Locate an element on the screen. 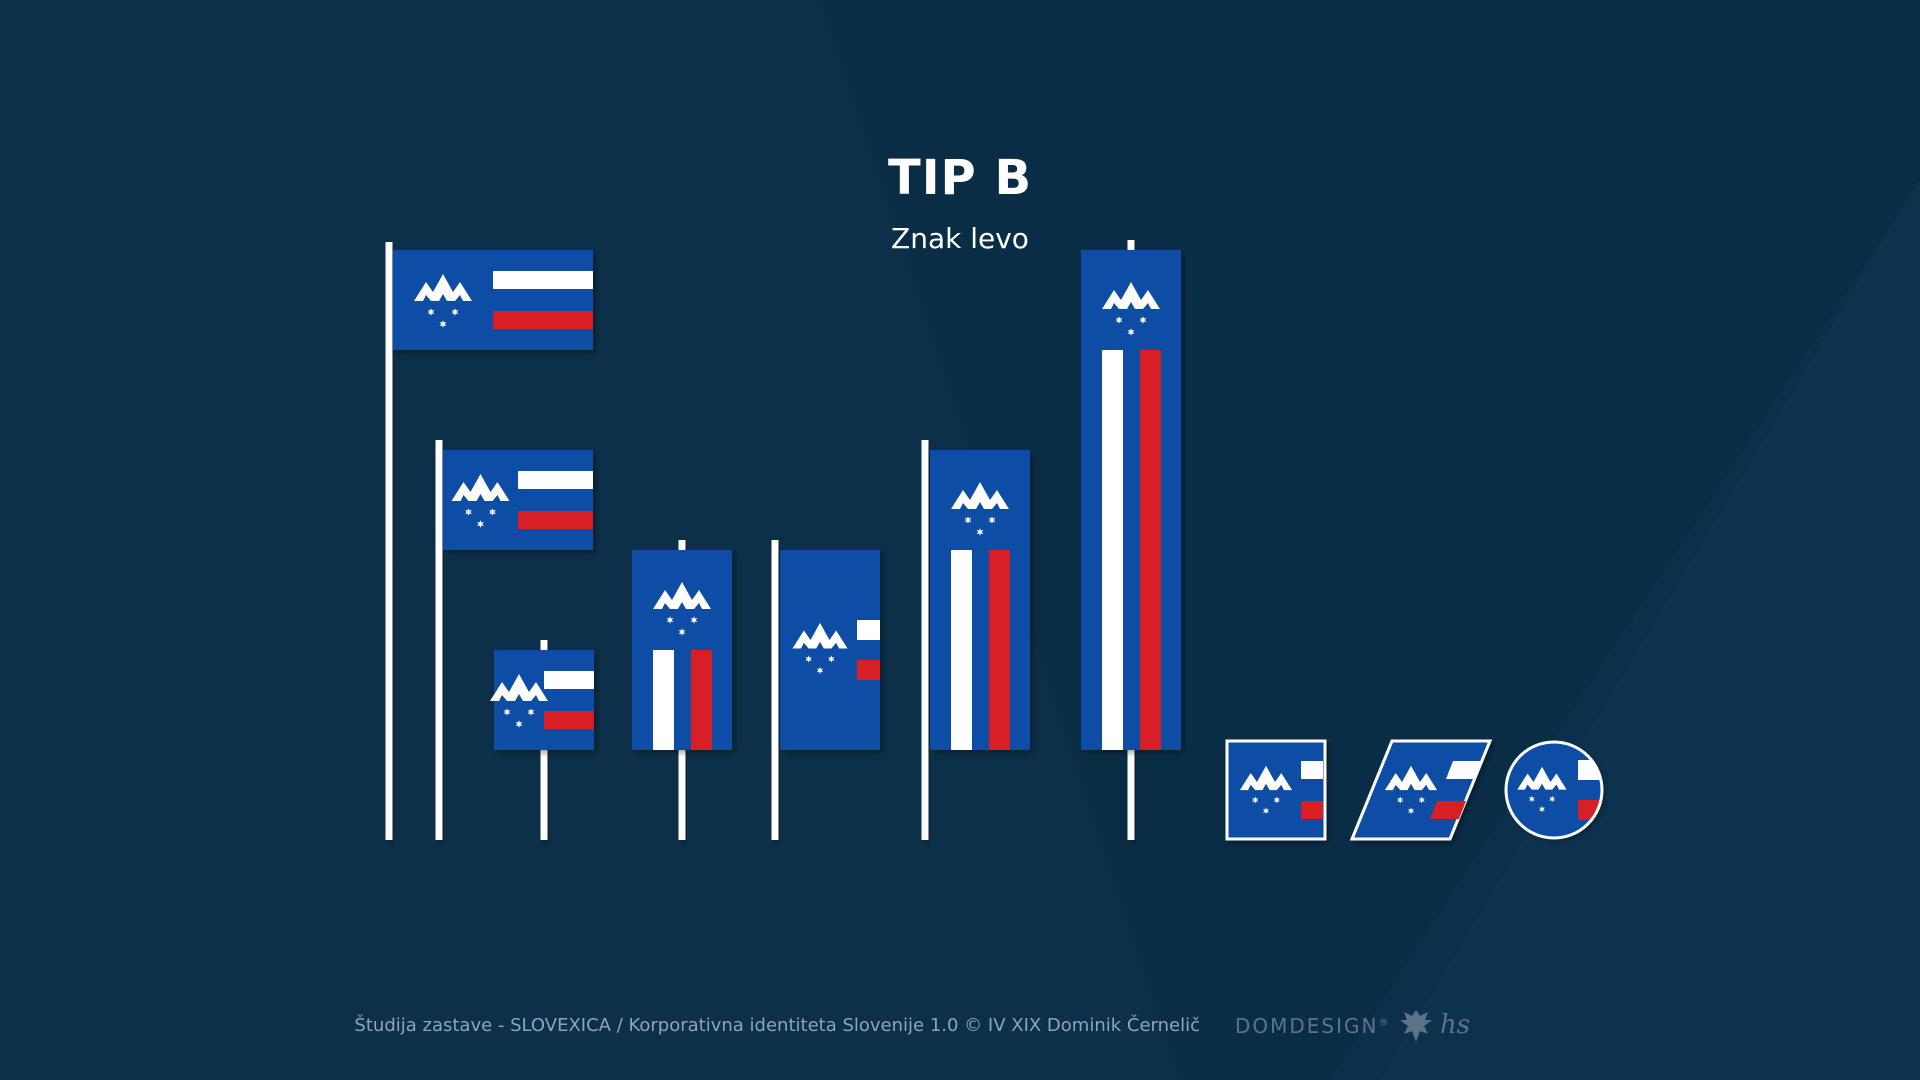 The height and width of the screenshot is (1080, 1920). badge-square is located at coordinates (1276, 790).